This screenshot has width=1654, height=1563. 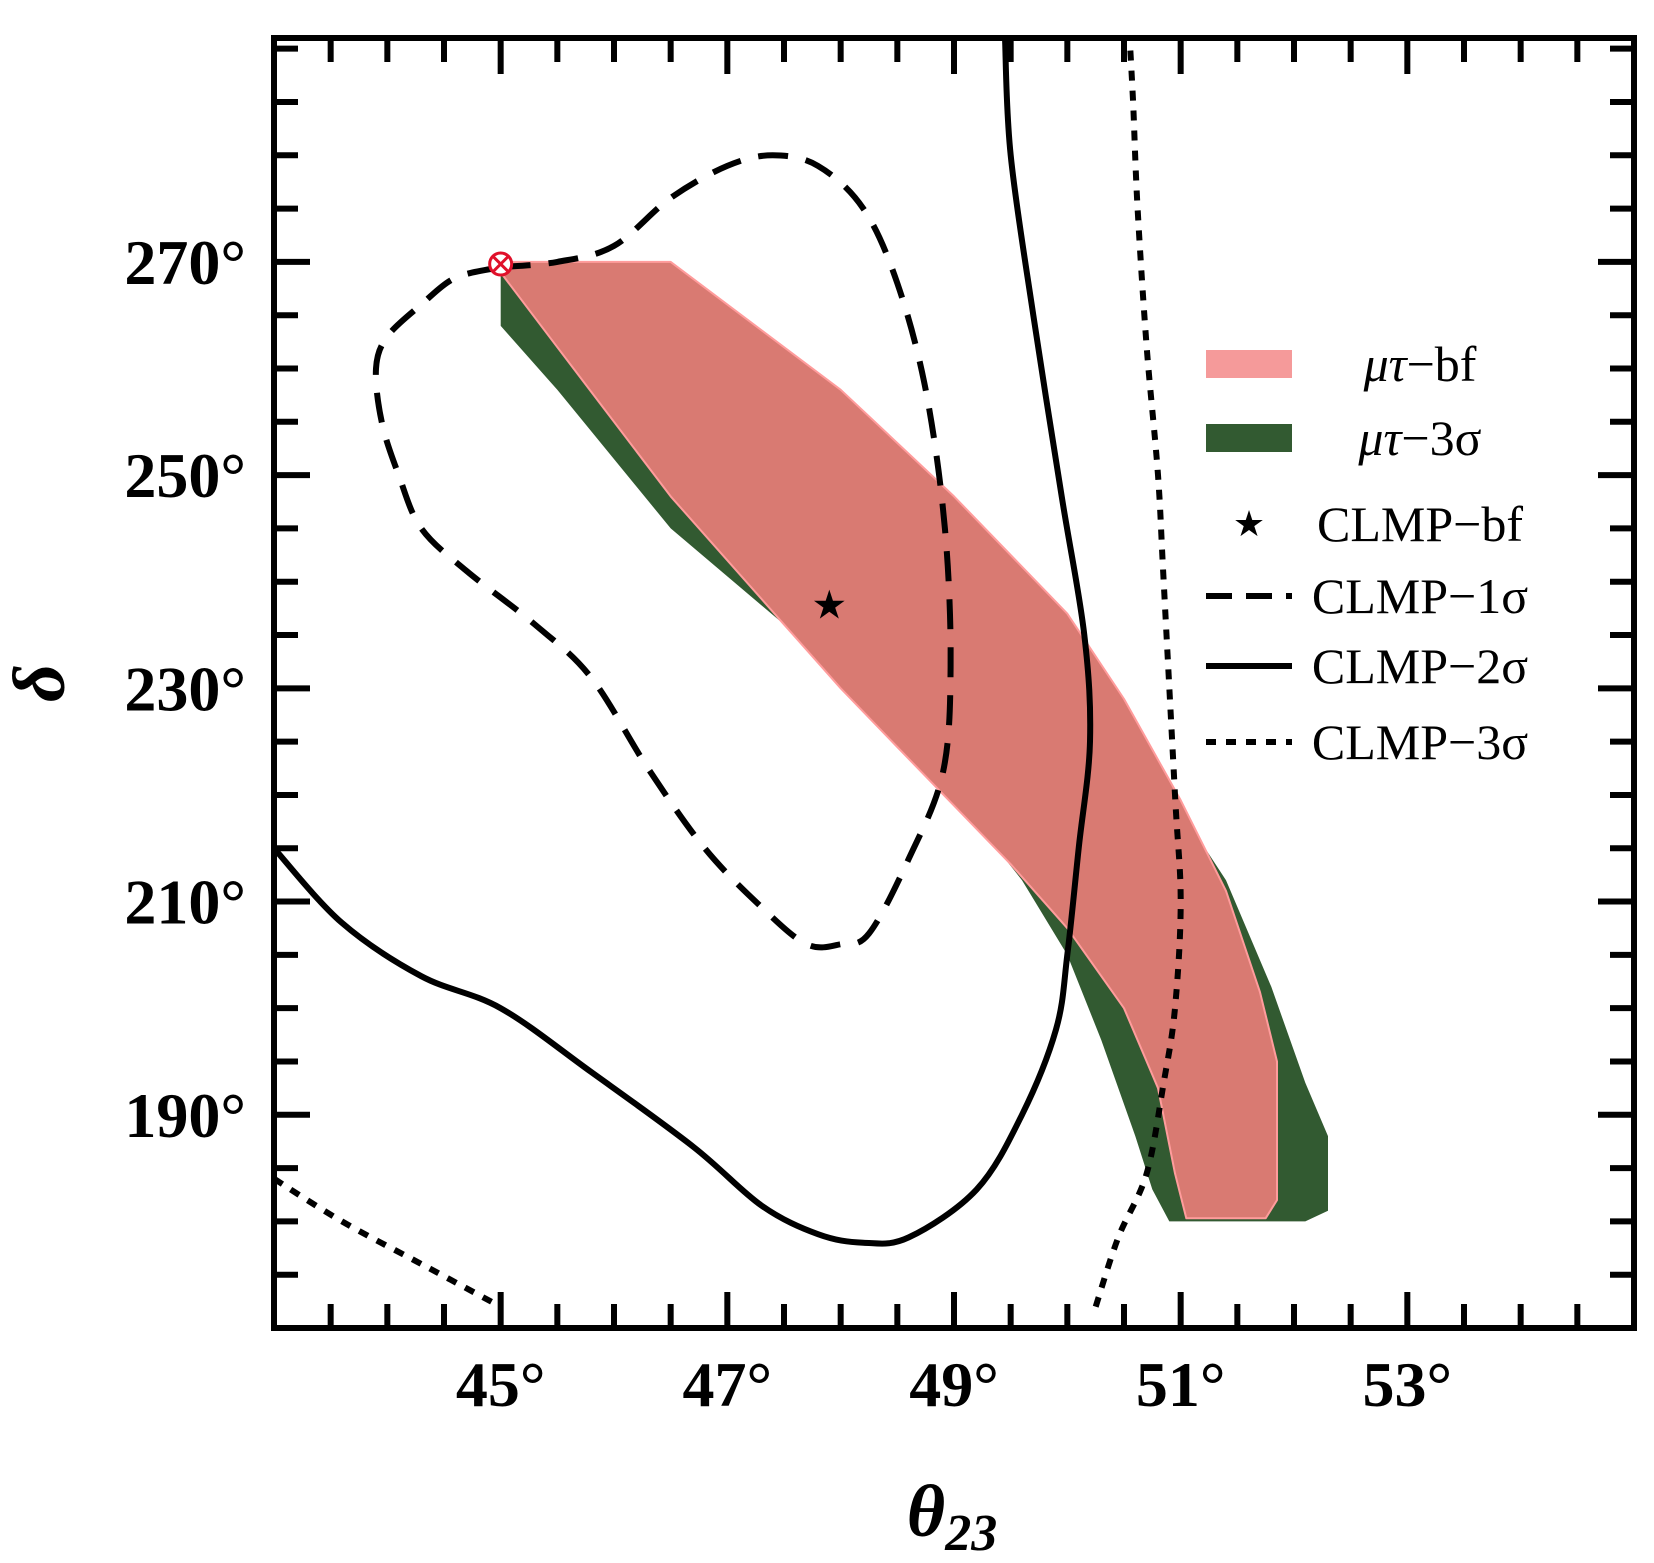 I want to click on y-tick-label: 230°, so click(x=185, y=688).